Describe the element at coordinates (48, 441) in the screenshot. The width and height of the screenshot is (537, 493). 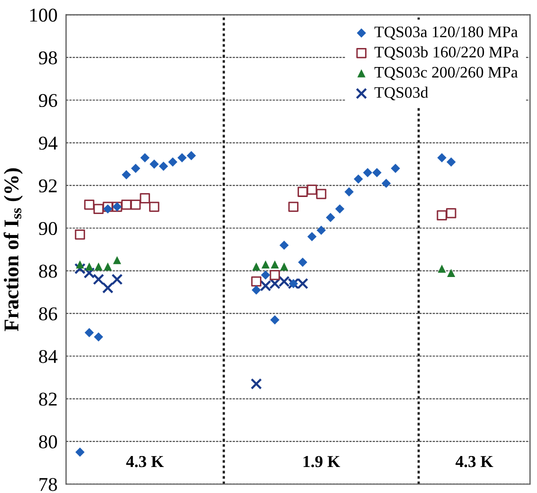
I see `y-tick-label: 80` at that location.